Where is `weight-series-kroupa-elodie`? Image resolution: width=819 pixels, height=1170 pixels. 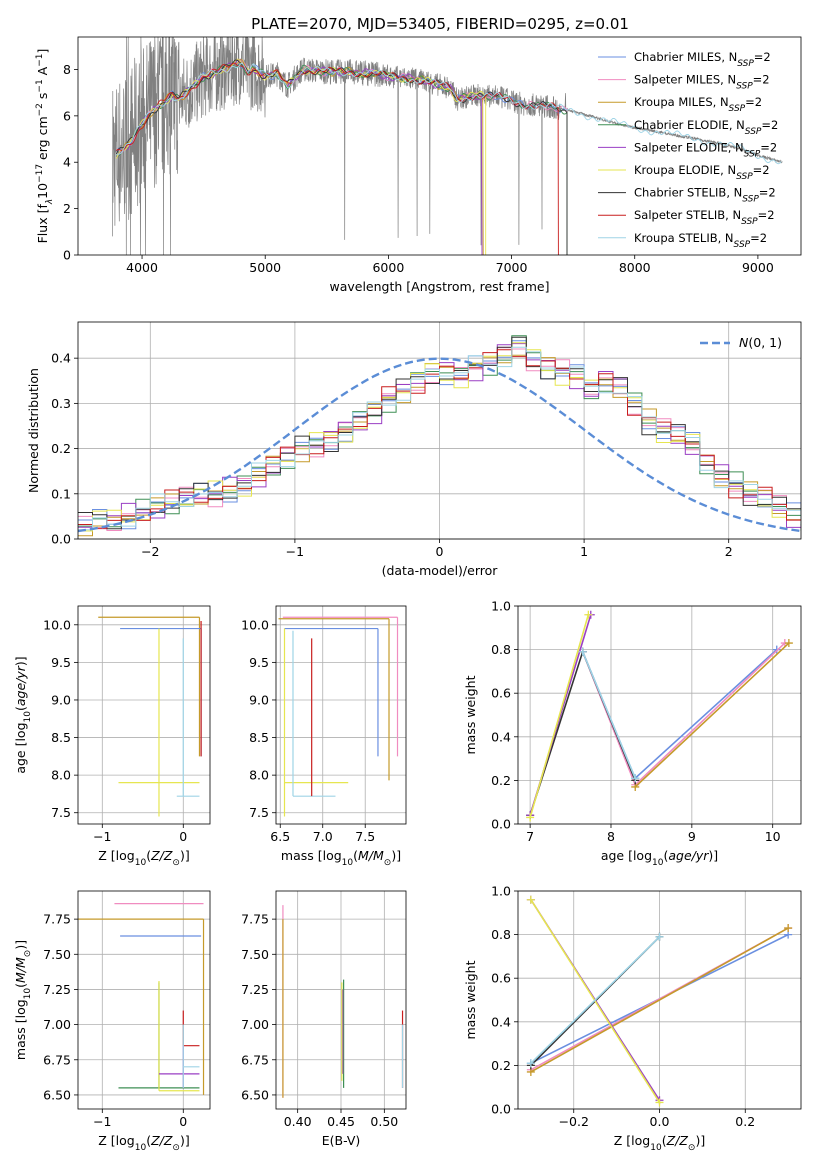 weight-series-kroupa-elodie is located at coordinates (559, 716).